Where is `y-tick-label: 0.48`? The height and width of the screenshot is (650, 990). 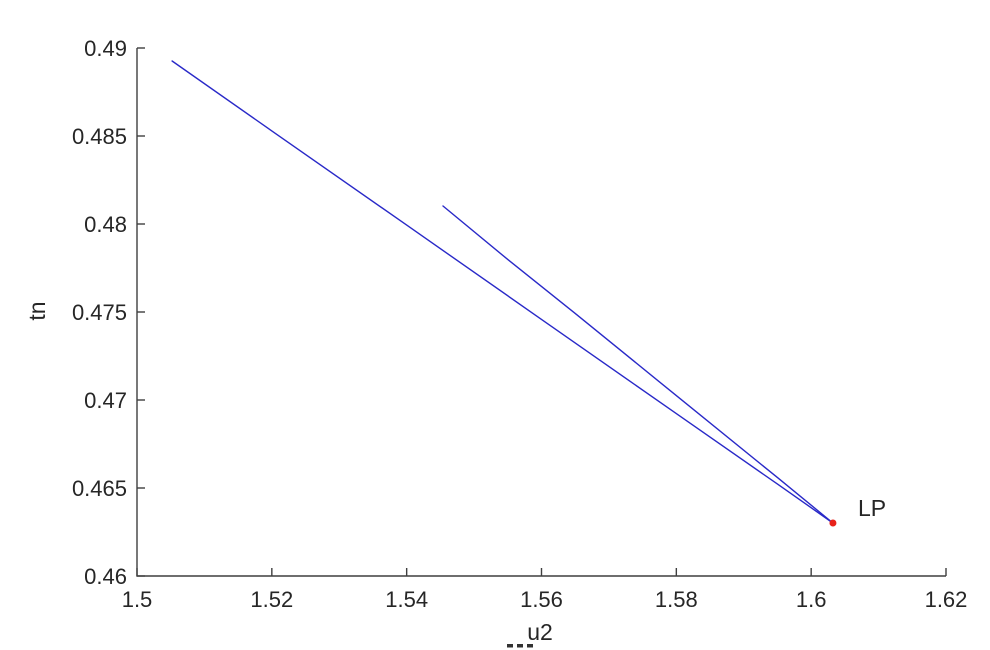 y-tick-label: 0.48 is located at coordinates (105, 224).